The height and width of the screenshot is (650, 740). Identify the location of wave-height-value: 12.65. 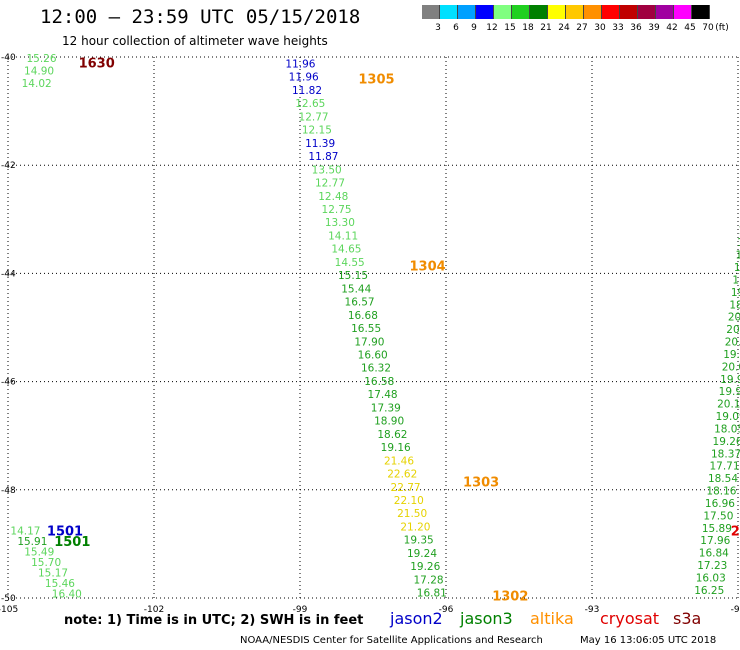
(310, 104).